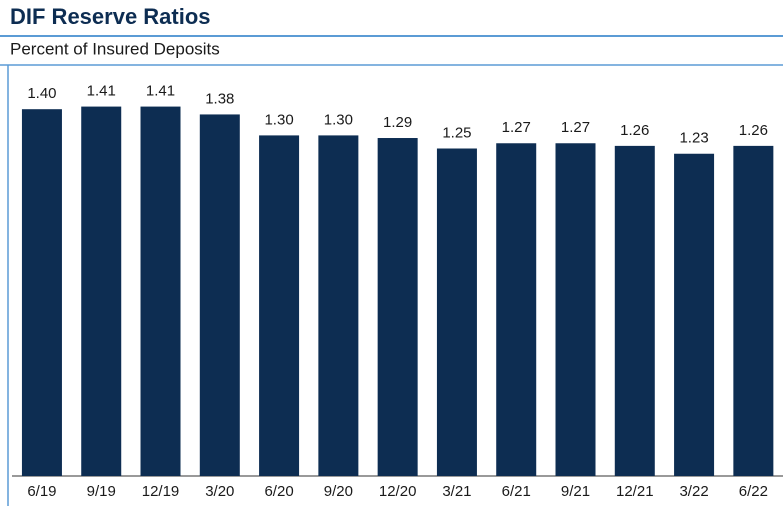 The width and height of the screenshot is (783, 506). I want to click on x-tick-label: 6/21, so click(516, 491).